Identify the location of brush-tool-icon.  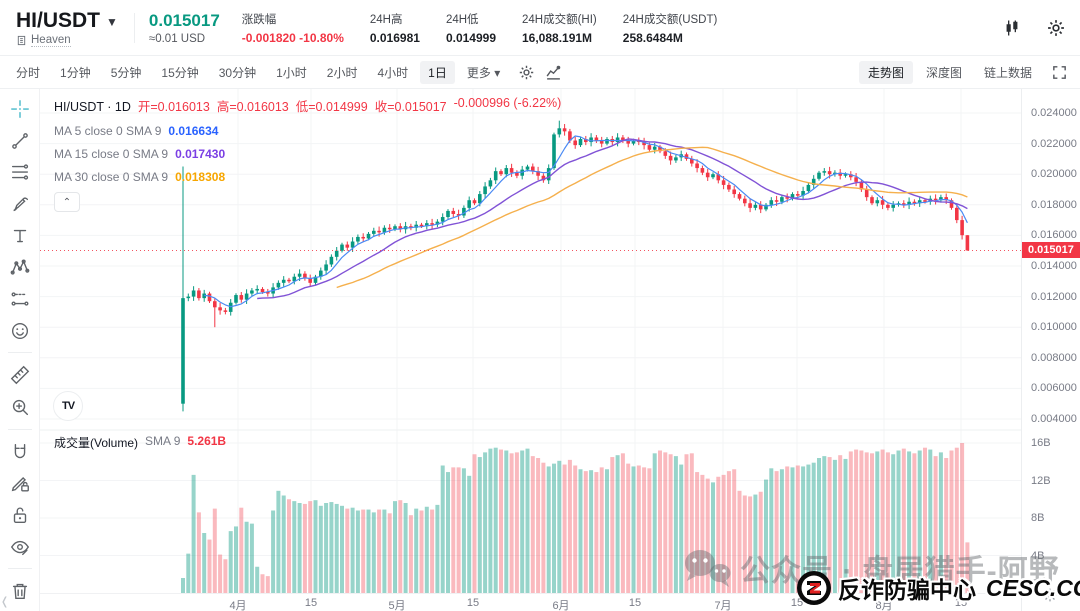
(20, 204).